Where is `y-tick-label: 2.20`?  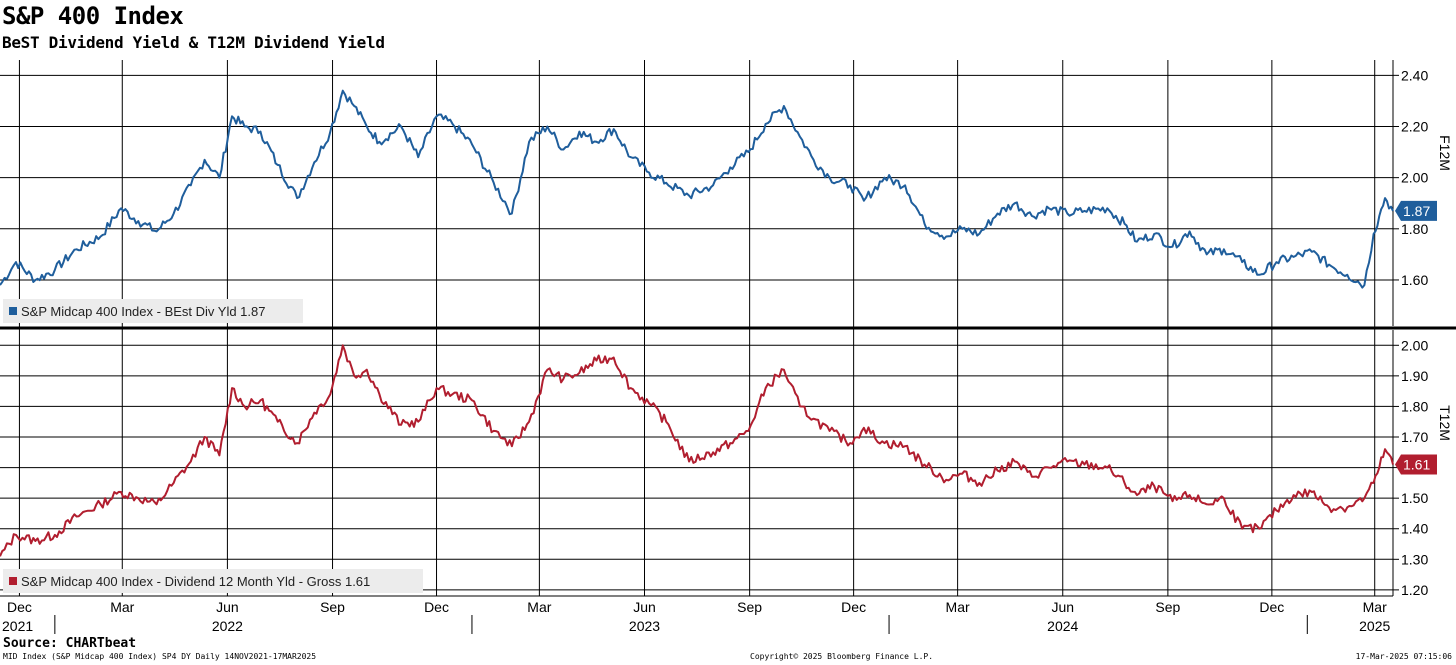 y-tick-label: 2.20 is located at coordinates (1414, 127).